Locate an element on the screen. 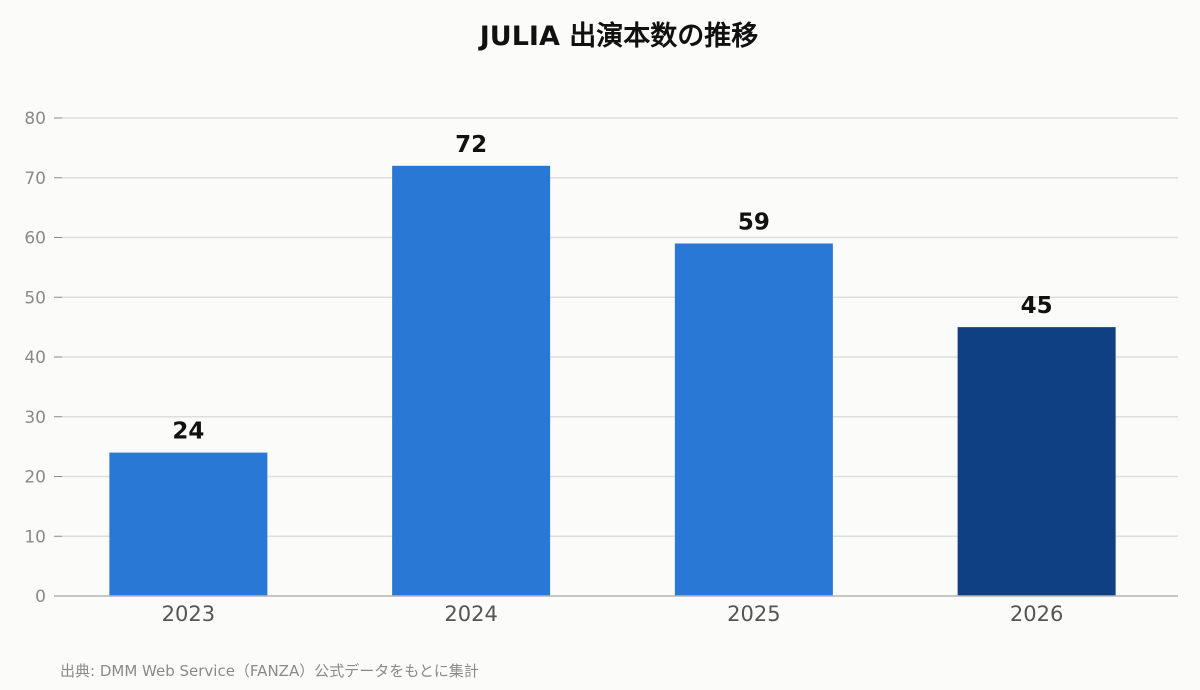 Image resolution: width=1200 pixels, height=690 pixels. y-tick-label: 30 is located at coordinates (35, 418).